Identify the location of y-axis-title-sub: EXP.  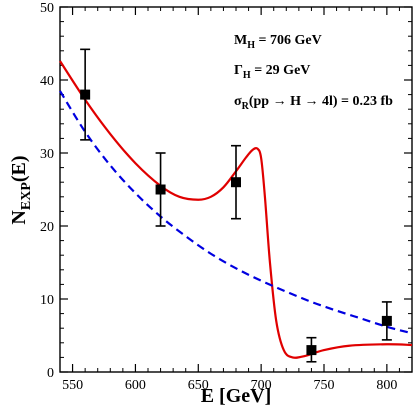
(26, 196).